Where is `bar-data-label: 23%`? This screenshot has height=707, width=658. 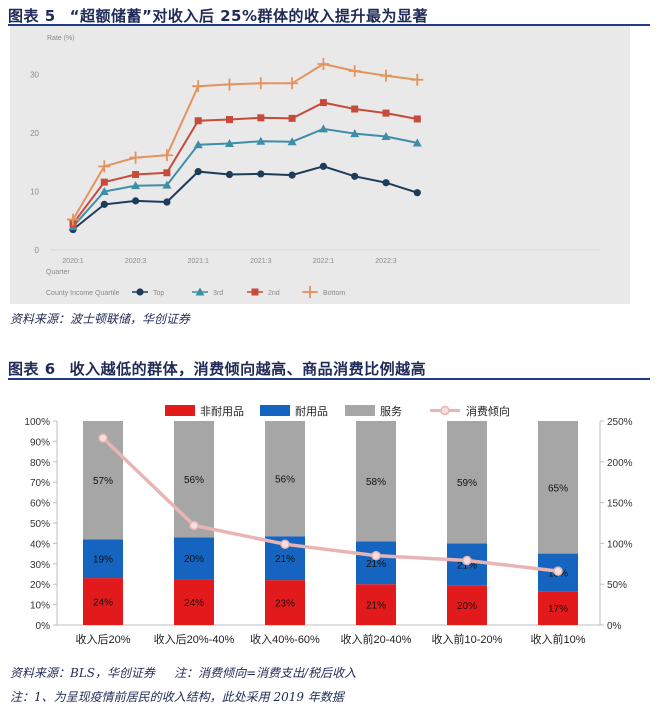
bar-data-label: 23% is located at coordinates (285, 604).